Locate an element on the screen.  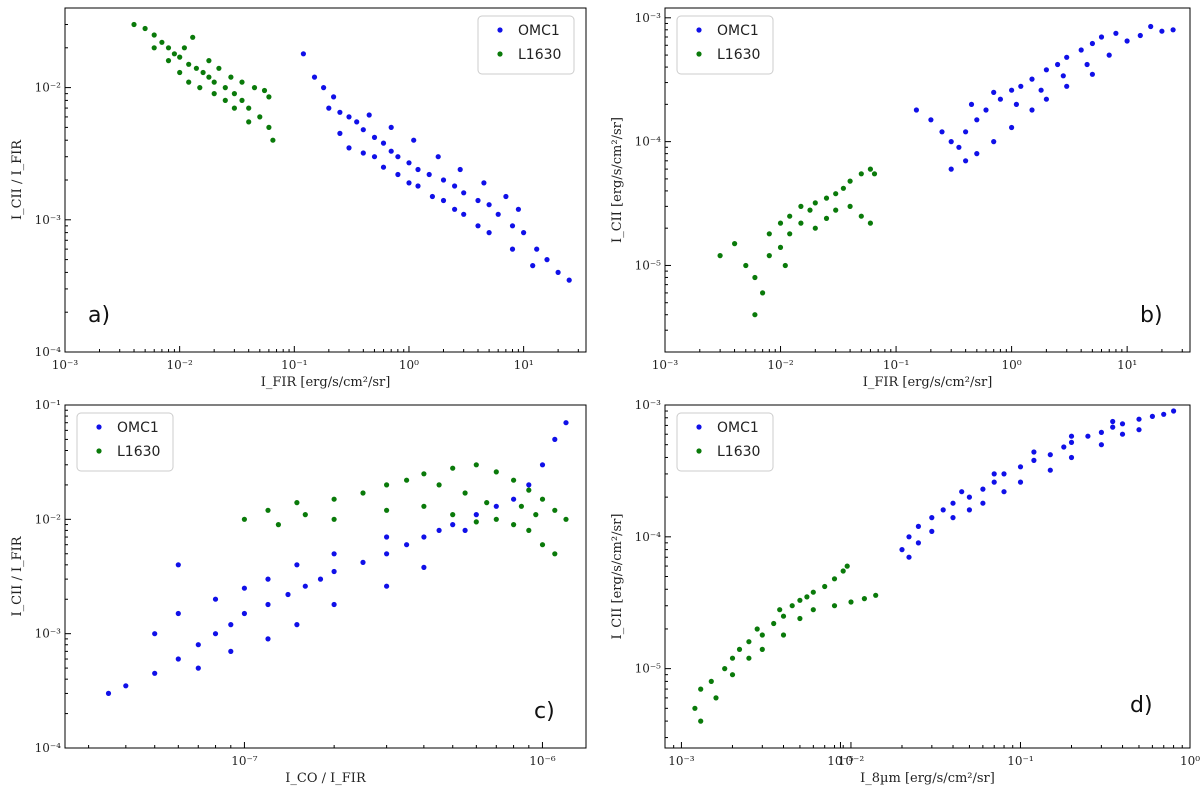
legend: OMC1 L1630 is located at coordinates (725, 45).